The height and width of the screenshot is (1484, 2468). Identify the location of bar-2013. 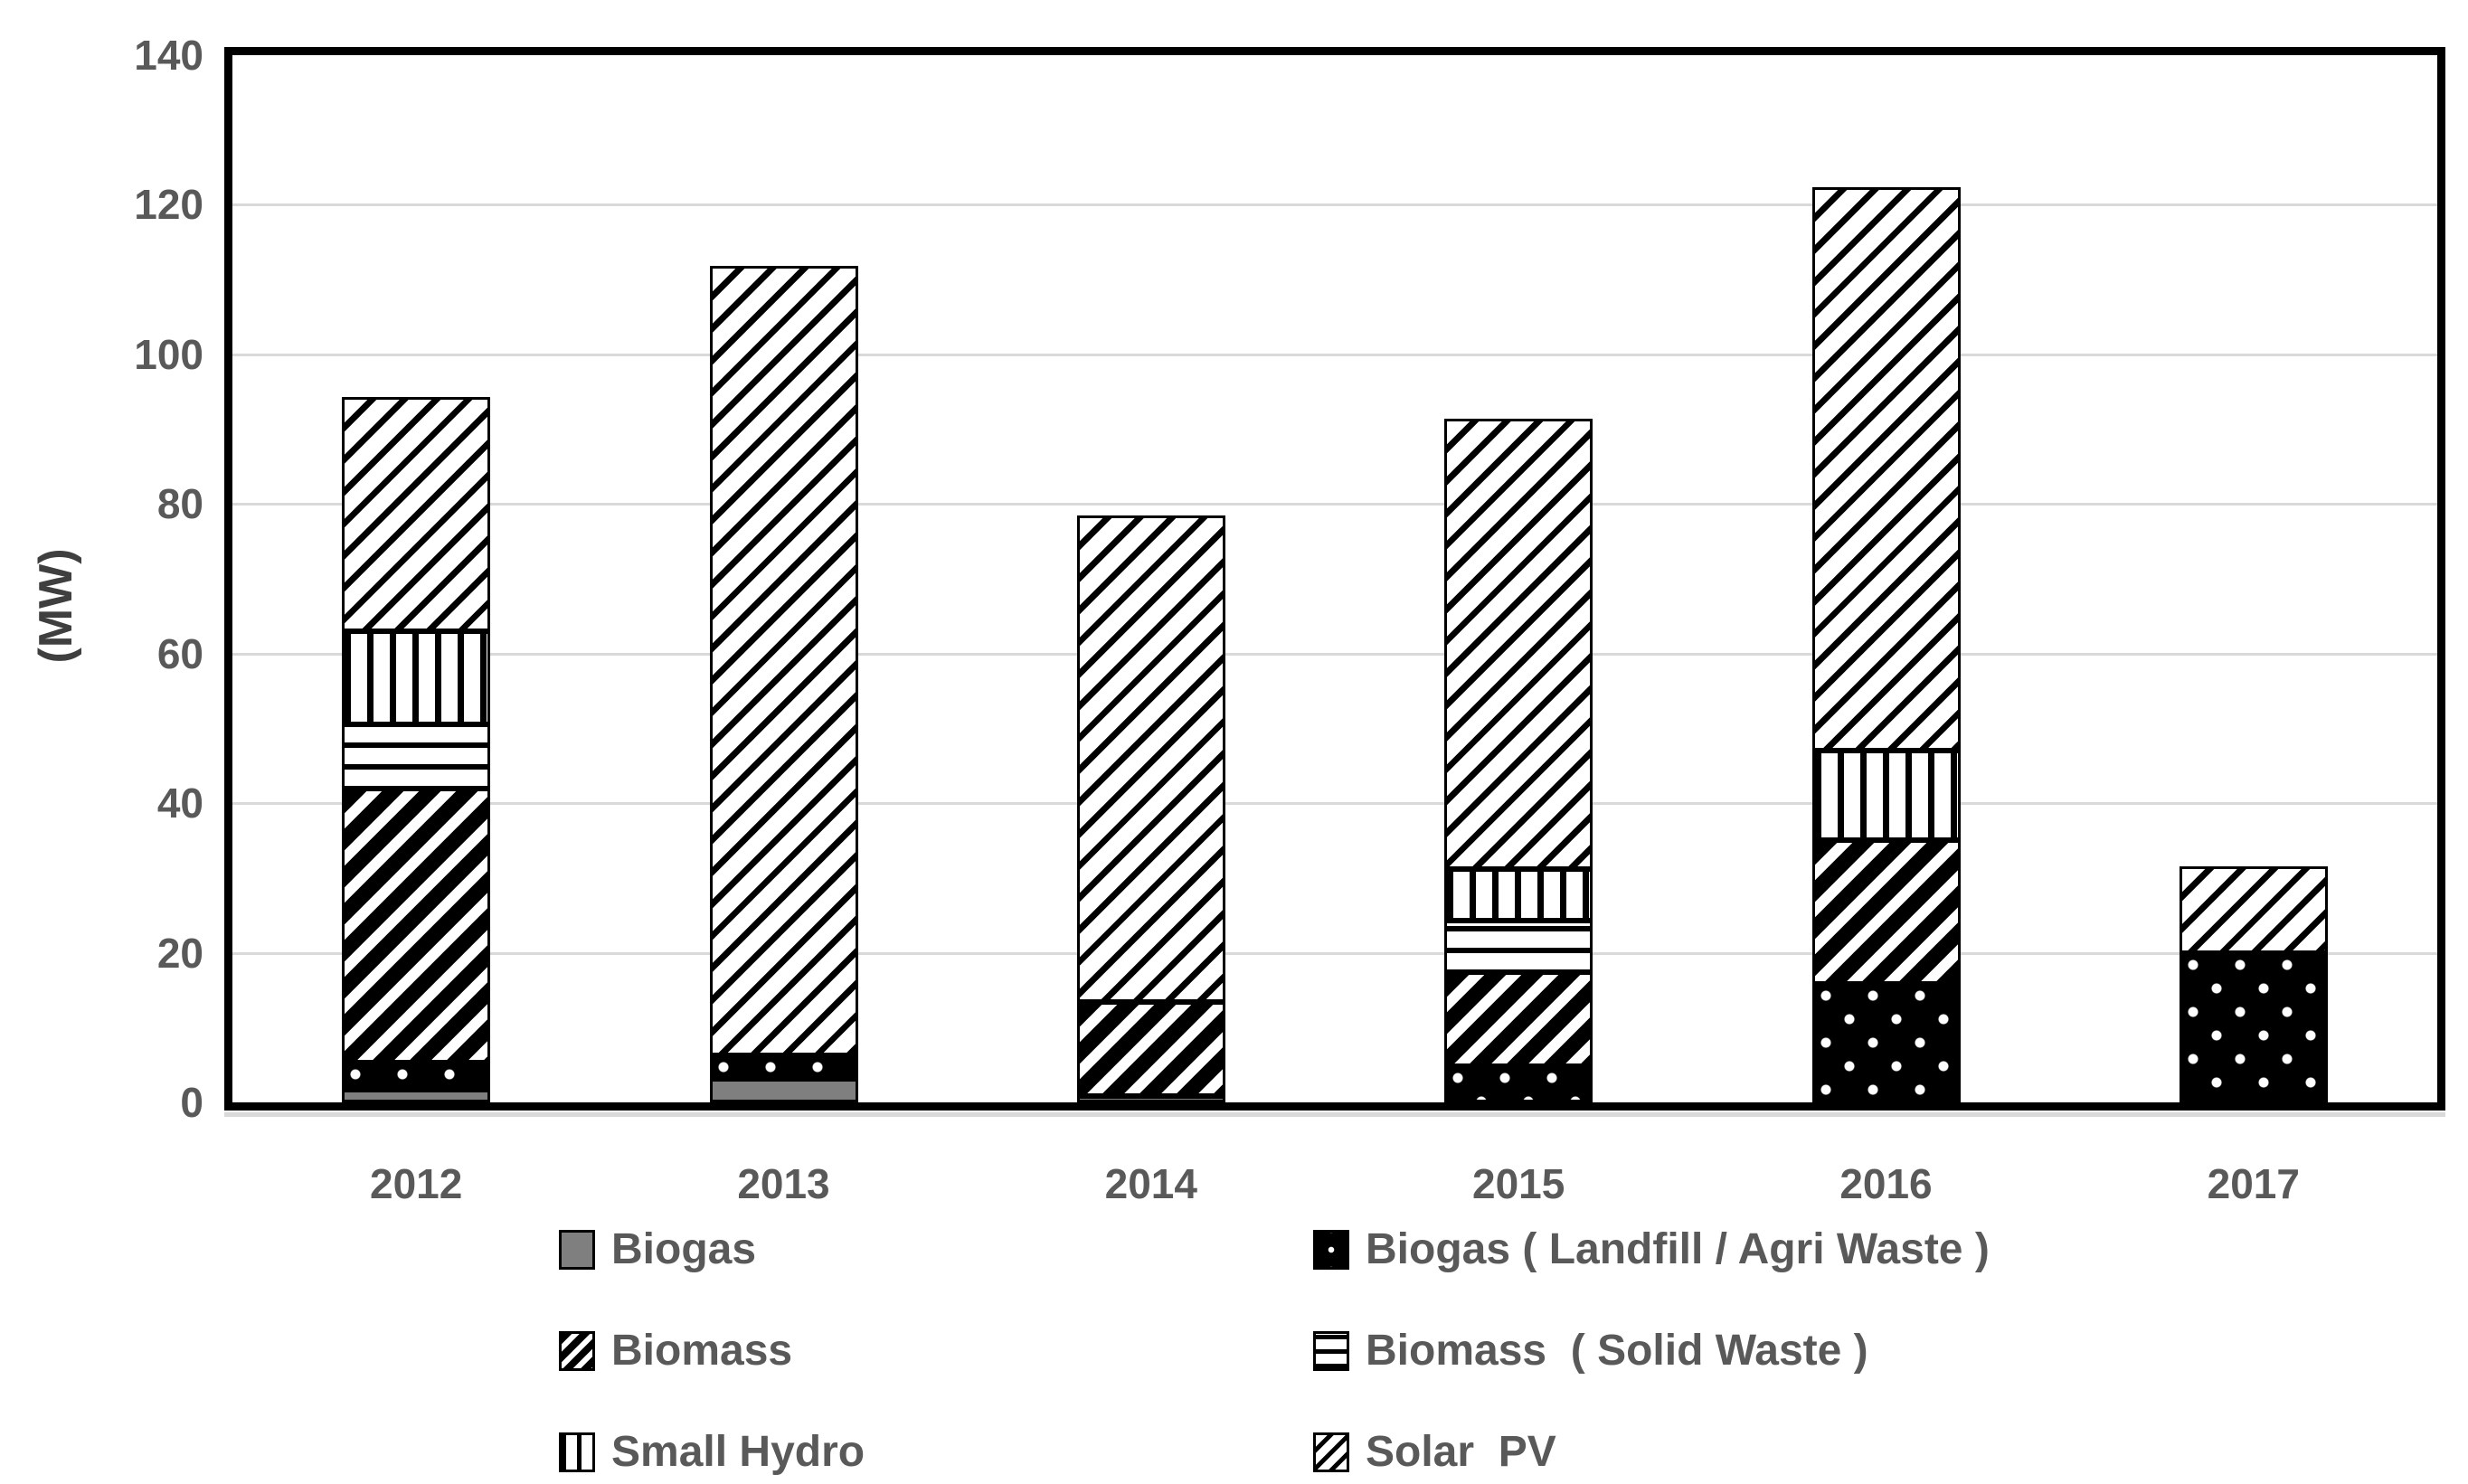
(783, 684).